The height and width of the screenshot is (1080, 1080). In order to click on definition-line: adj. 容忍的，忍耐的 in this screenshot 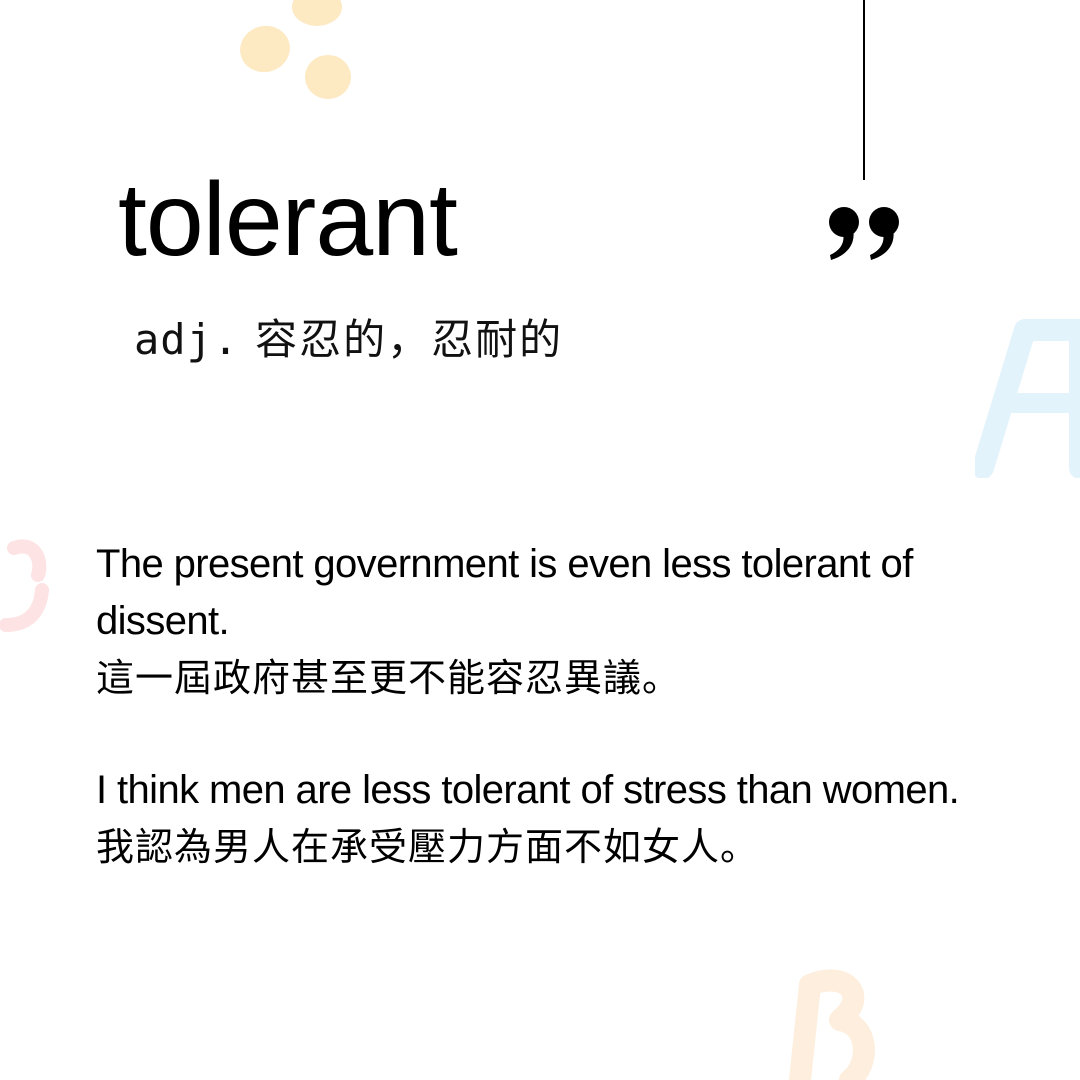, I will do `click(348, 340)`.